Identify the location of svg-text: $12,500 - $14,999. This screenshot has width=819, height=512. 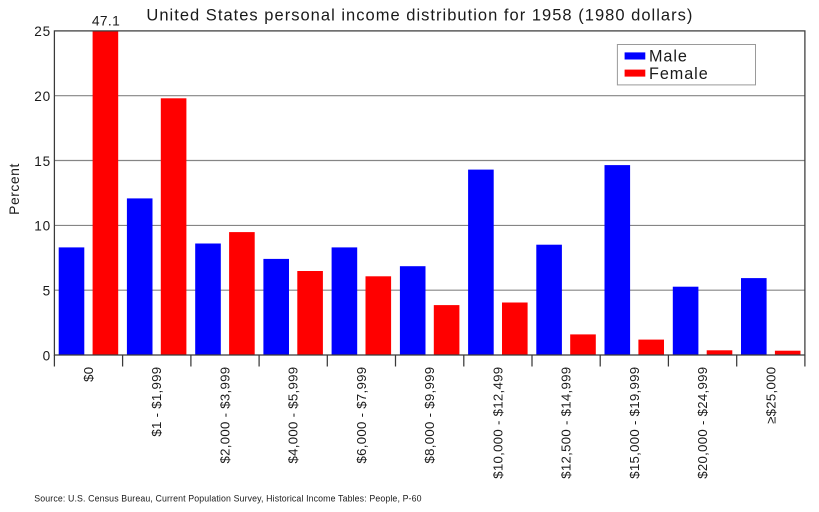
(566, 423).